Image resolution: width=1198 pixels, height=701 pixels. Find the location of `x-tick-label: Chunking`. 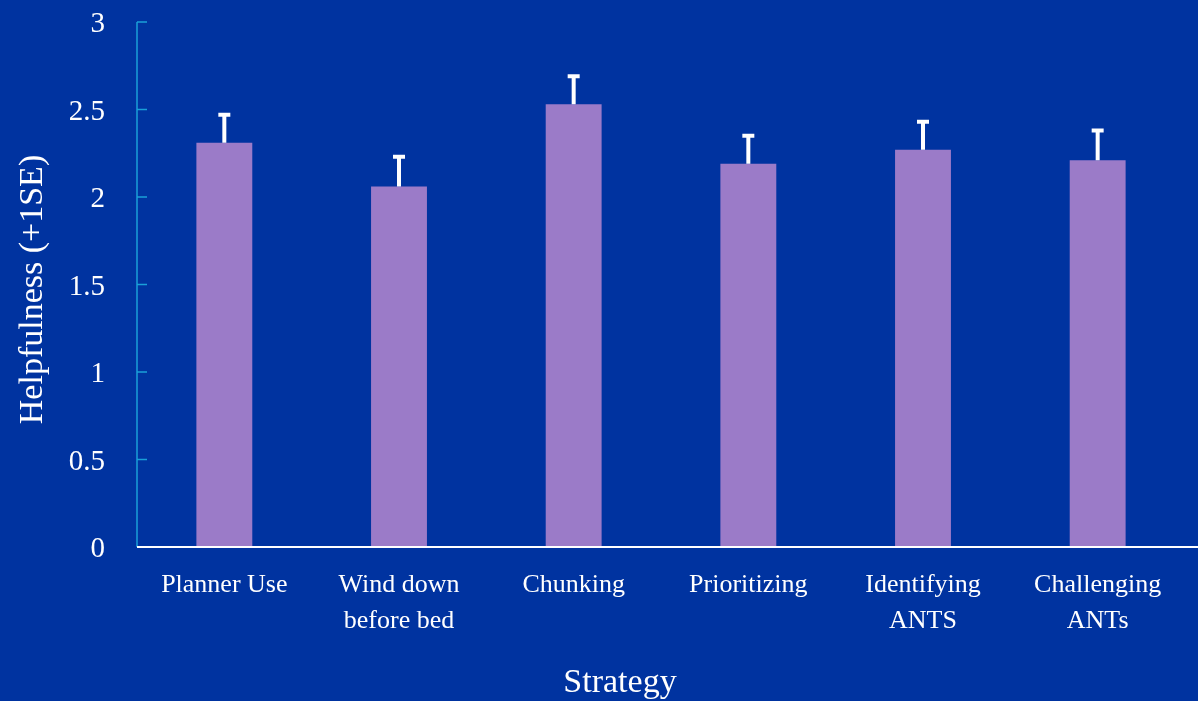

x-tick-label: Chunking is located at coordinates (573, 583).